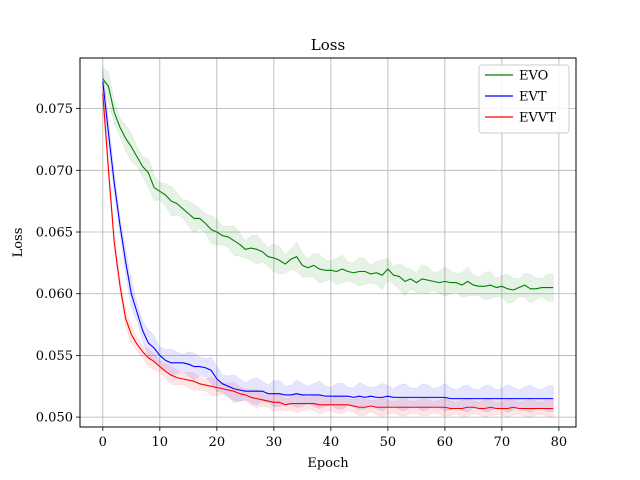 This screenshot has height=480, width=640. Describe the element at coordinates (54, 233) in the screenshot. I see `y-tick-label: 0.065` at that location.